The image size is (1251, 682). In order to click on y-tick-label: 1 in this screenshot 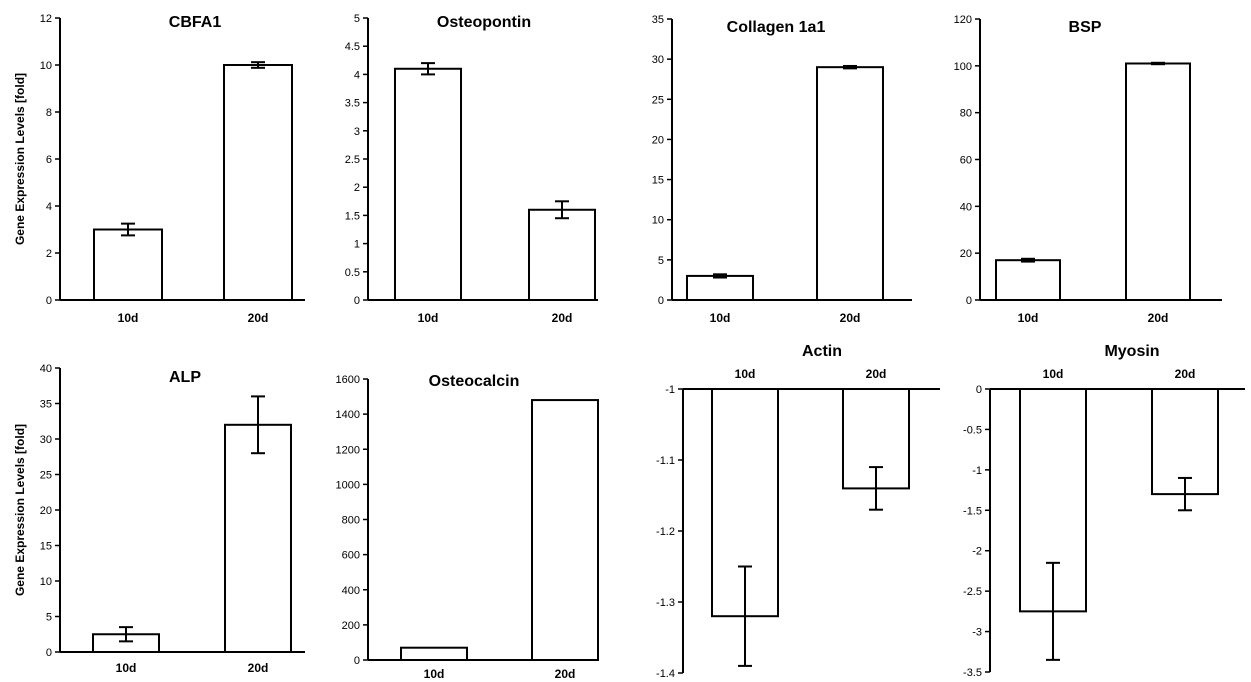, I will do `click(357, 245)`.